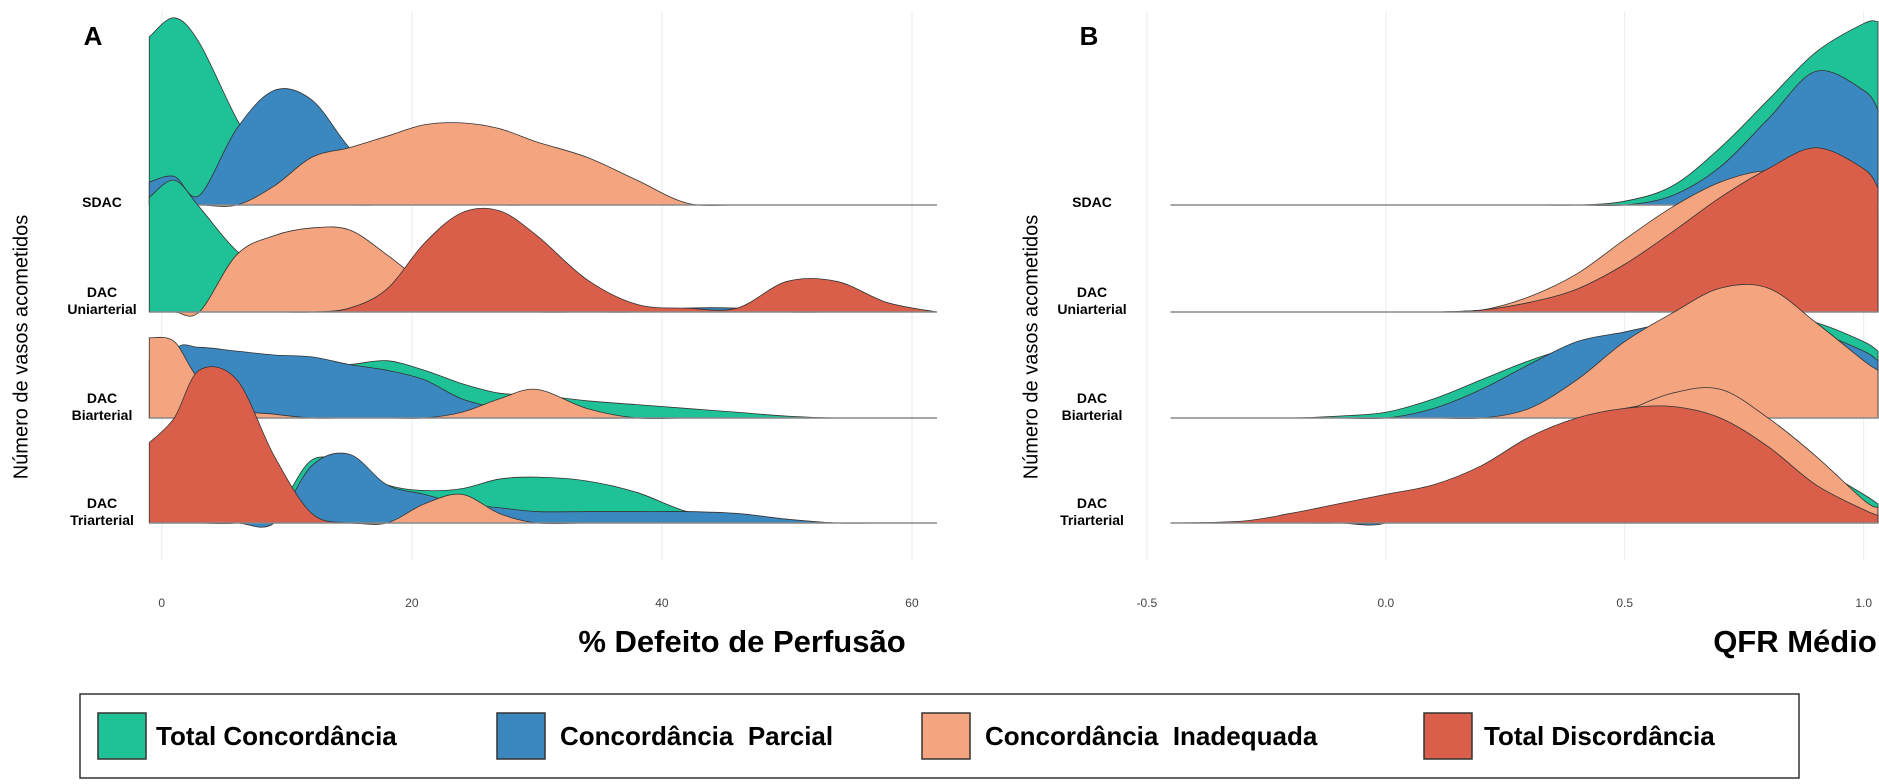  Describe the element at coordinates (1863, 603) in the screenshot. I see `x-tick-label: 1.0` at that location.